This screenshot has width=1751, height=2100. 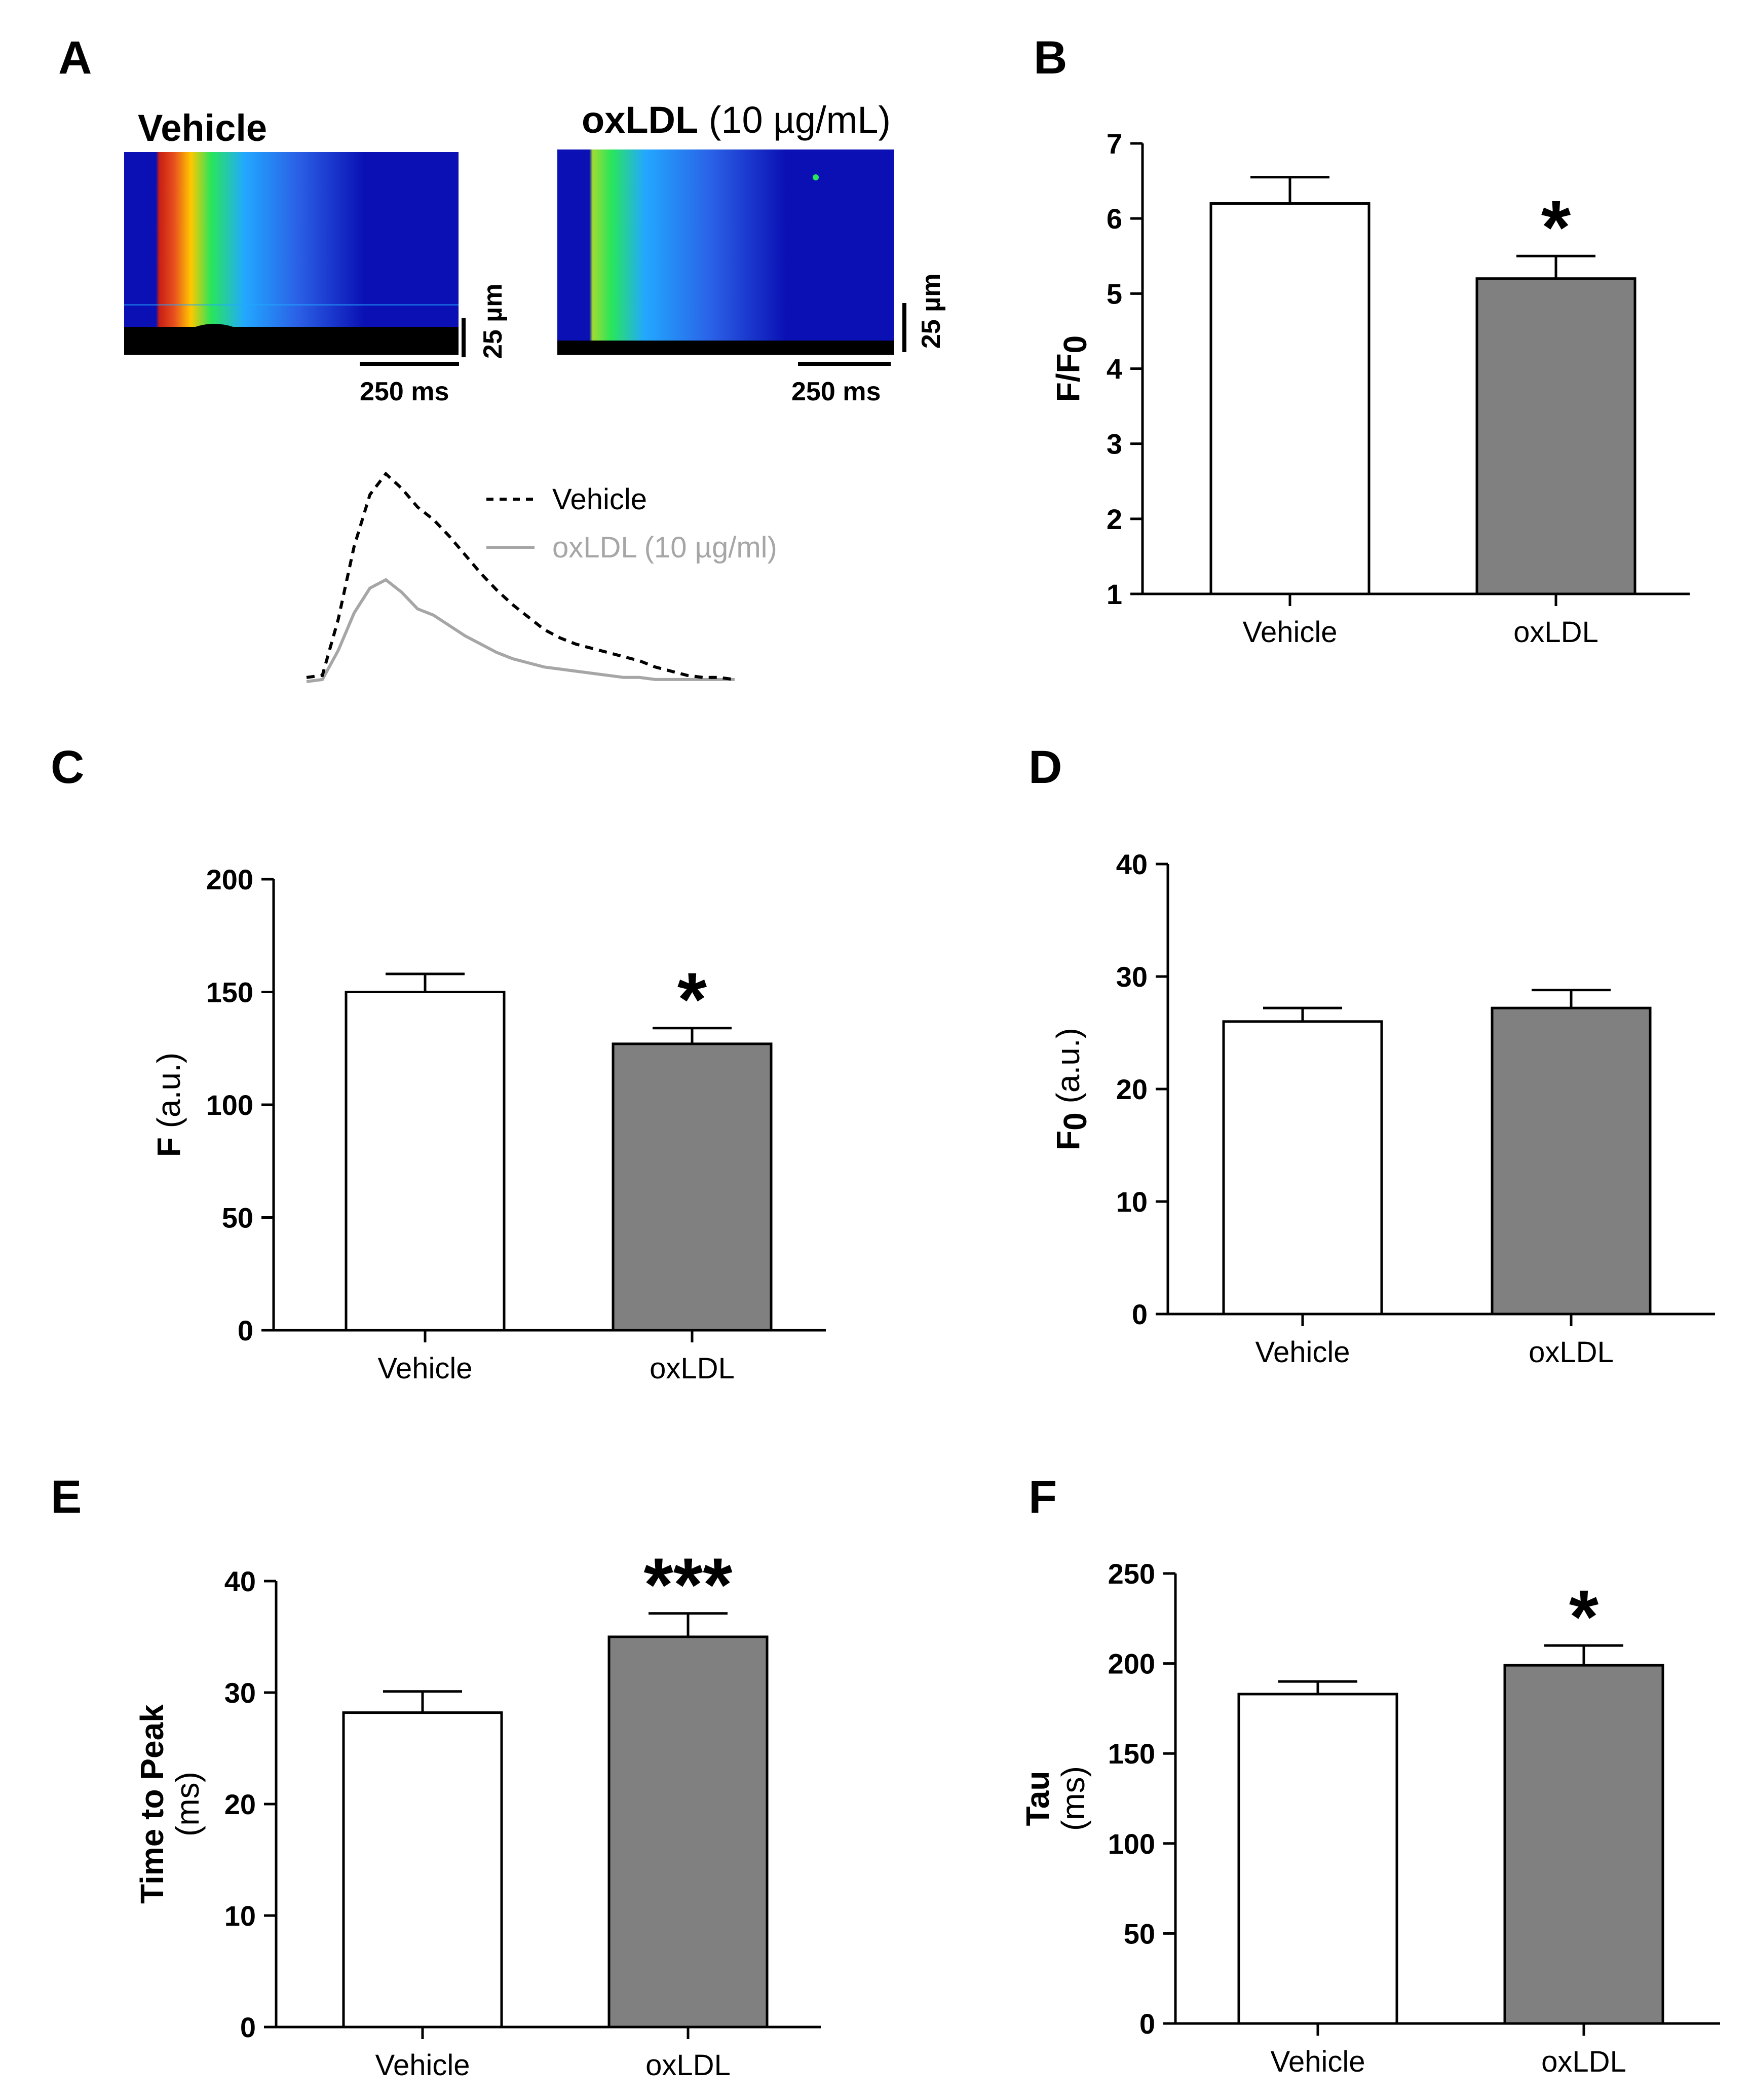 I want to click on panel-label-a: A, so click(x=75, y=58).